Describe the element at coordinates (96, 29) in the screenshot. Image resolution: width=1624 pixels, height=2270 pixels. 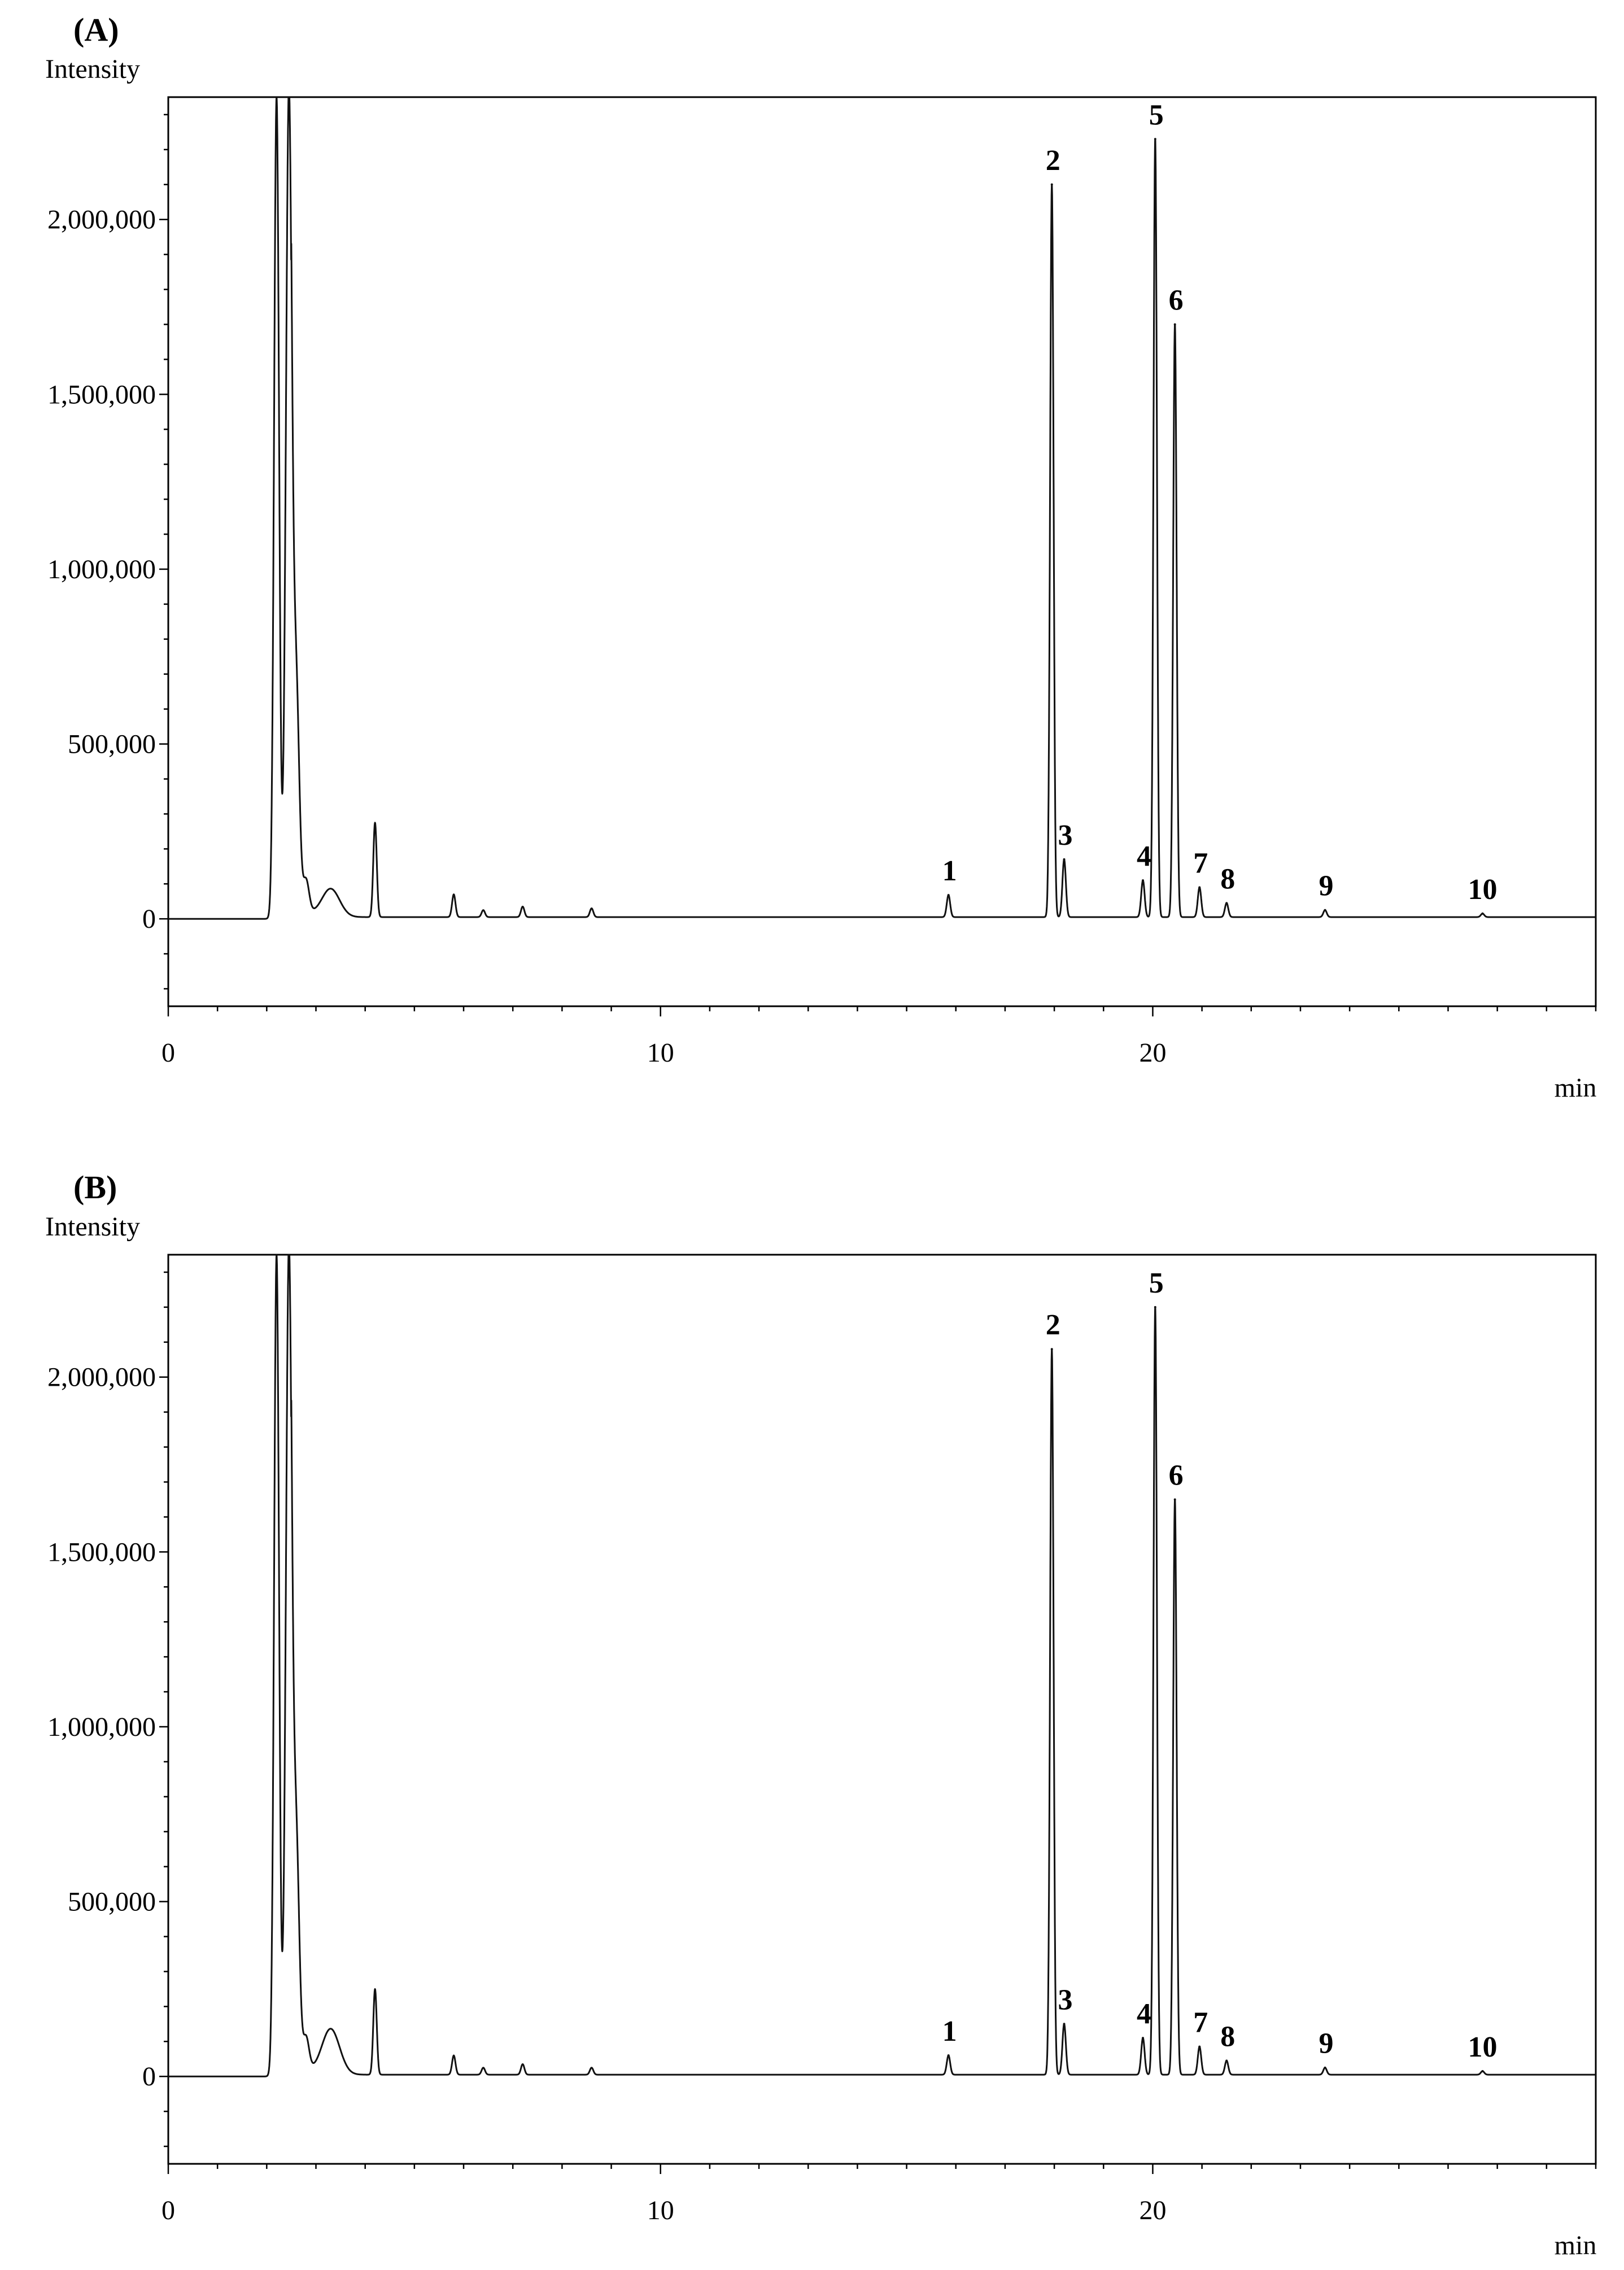
I see `panel-label: (A)` at that location.